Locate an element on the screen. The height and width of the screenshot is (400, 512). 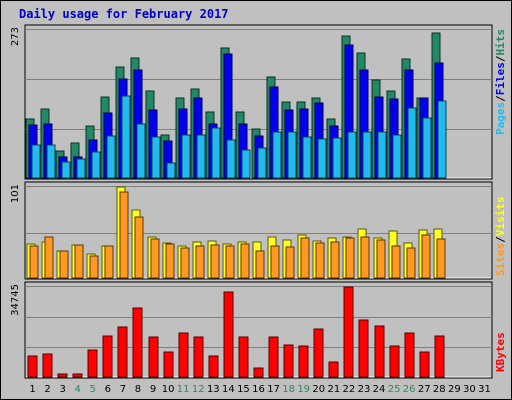
y-max-label-visits-sites: 101 is located at coordinates (15, 193).